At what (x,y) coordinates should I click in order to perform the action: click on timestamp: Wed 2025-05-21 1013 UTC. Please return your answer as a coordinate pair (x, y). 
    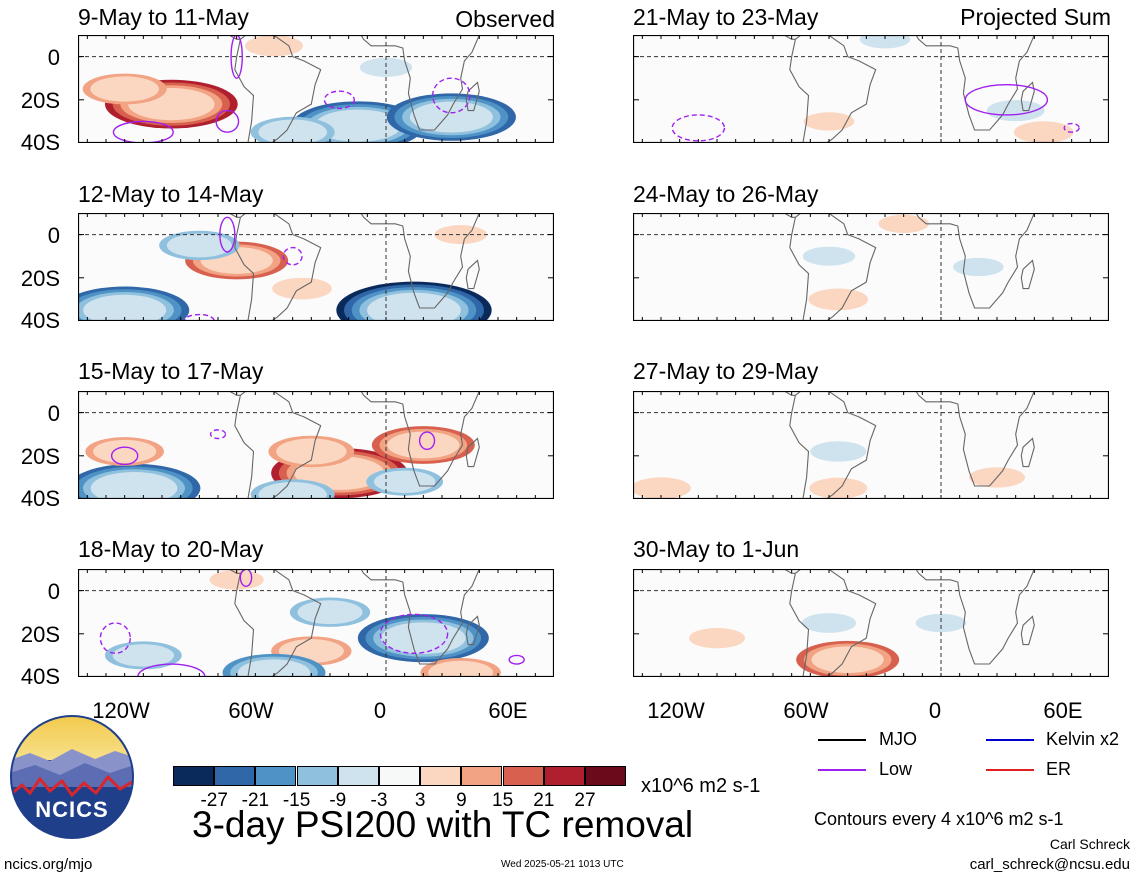
    Looking at the image, I should click on (562, 864).